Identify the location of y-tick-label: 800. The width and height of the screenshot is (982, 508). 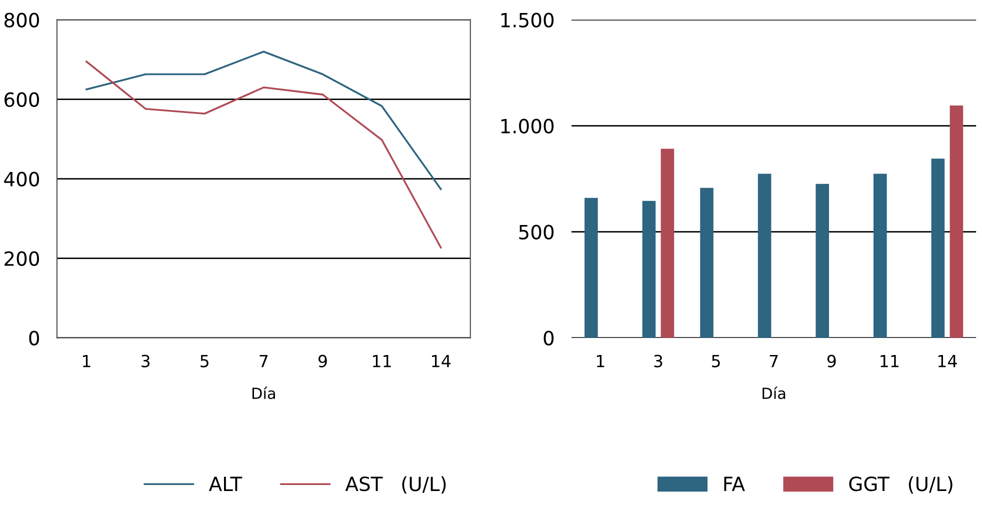
(21, 20).